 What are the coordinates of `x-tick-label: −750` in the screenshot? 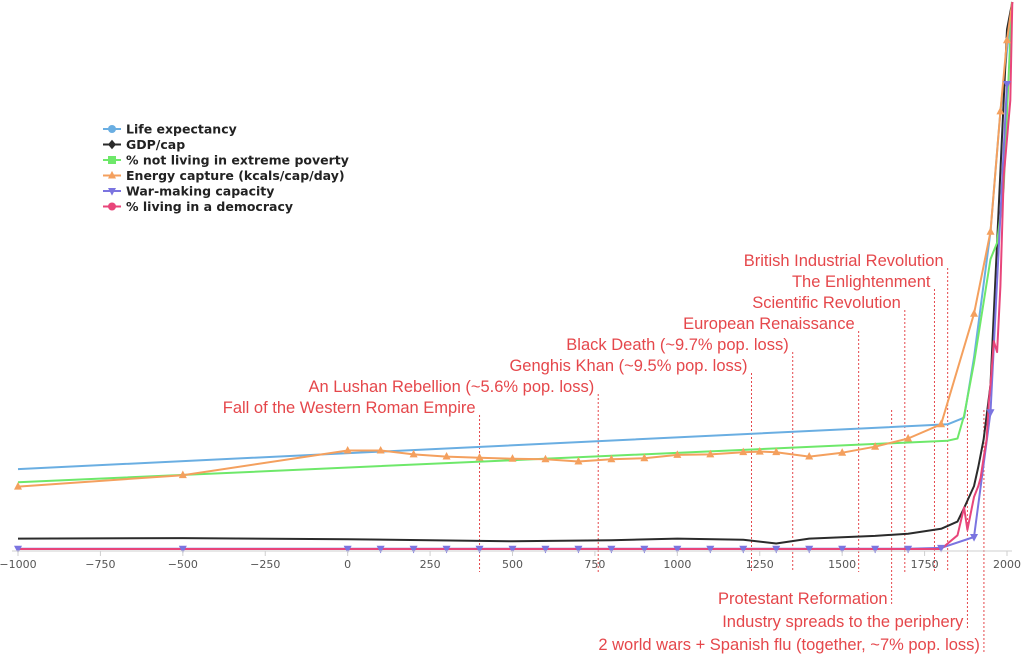 It's located at (100, 564).